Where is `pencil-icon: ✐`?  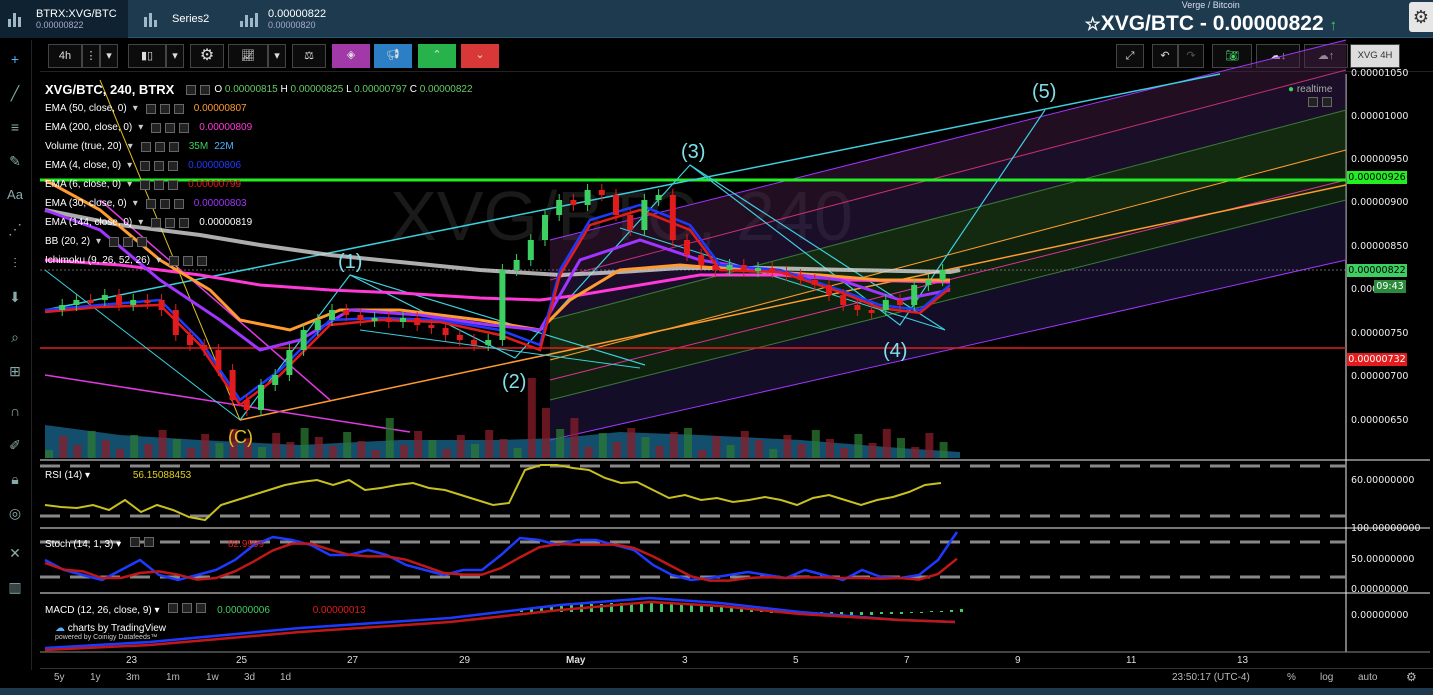
pencil-icon: ✐ is located at coordinates (15, 445).